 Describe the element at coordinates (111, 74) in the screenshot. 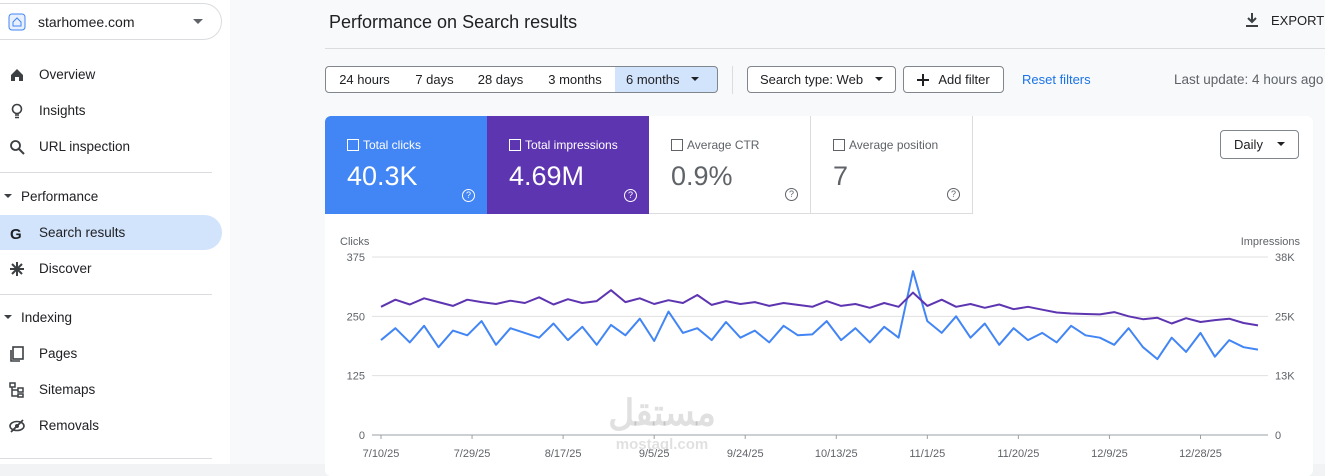

I see `nav-item: Overview` at that location.